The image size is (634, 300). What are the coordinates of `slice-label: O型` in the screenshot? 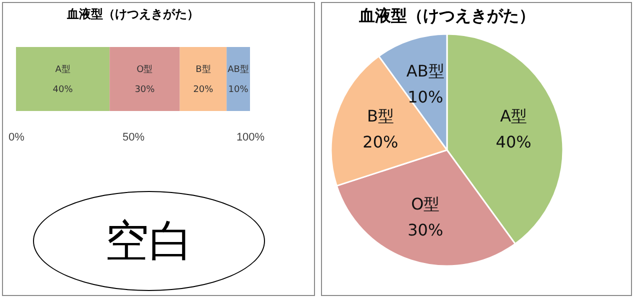 It's located at (425, 204).